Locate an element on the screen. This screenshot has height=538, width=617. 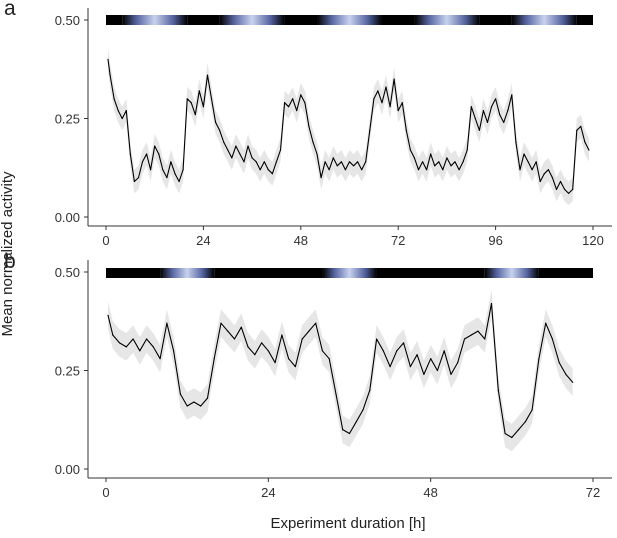
x-ticks-b: 0 24 48 72 is located at coordinates (351, 489).